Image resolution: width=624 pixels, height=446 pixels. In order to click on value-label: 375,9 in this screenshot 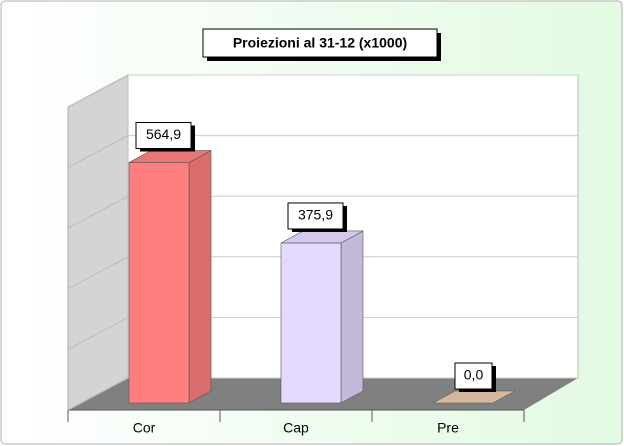, I will do `click(315, 215)`.